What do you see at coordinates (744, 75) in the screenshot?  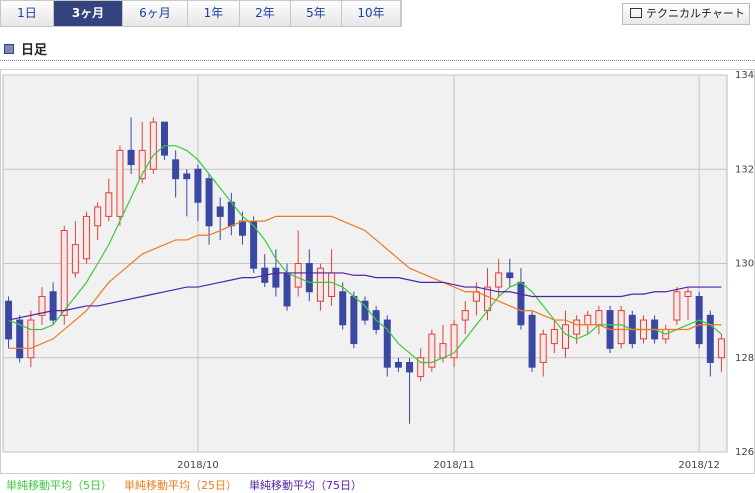 I see `y-tick-label: 134` at bounding box center [744, 75].